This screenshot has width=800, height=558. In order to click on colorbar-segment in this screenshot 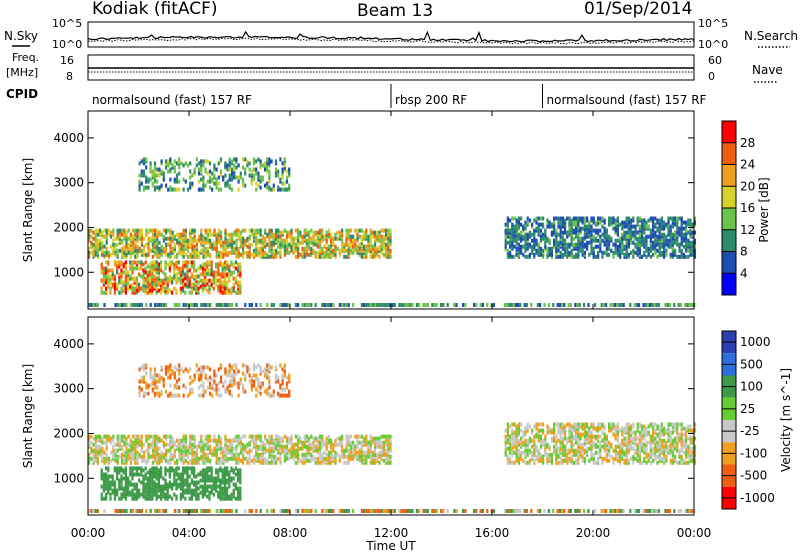, I will do `click(729, 263)`.